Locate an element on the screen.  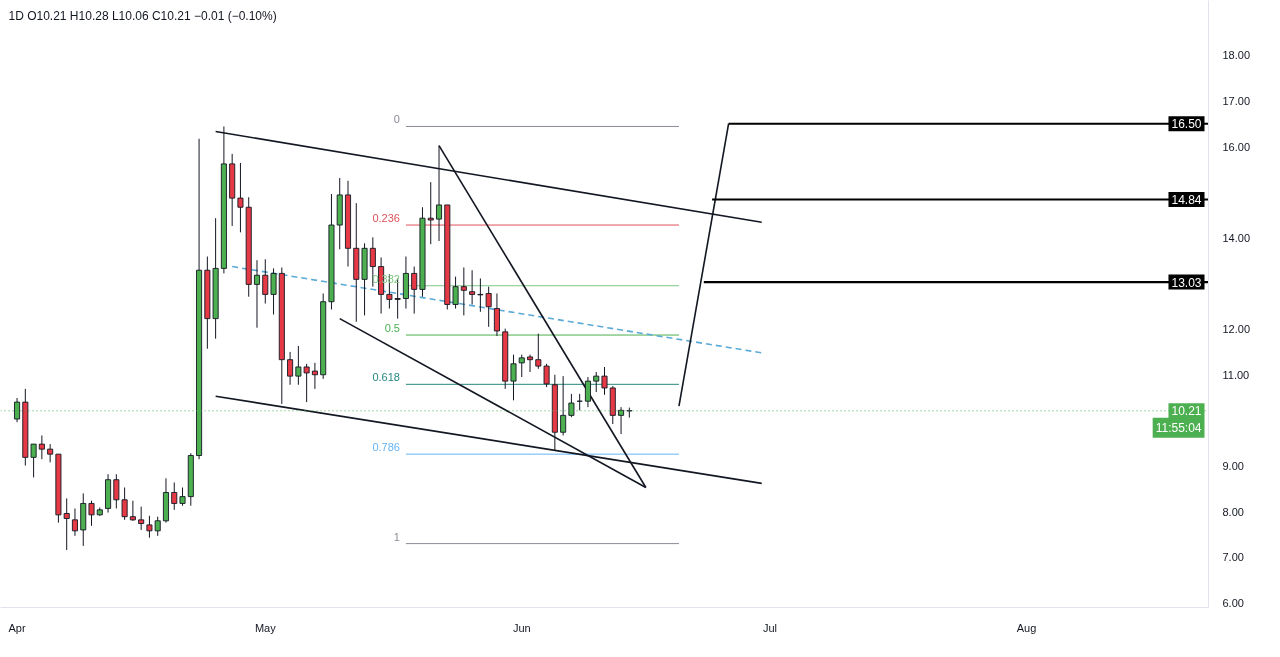
series-label: 0.5 is located at coordinates (392, 328).